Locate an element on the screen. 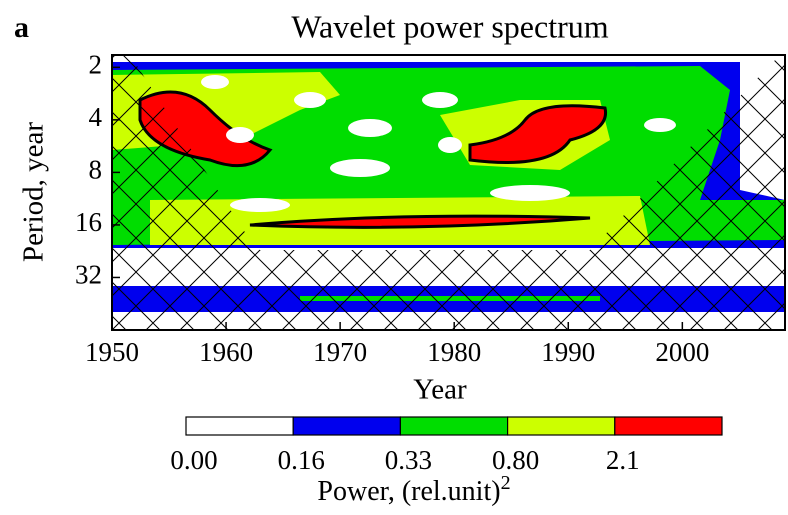  colorbar-tick-label: 0.33 is located at coordinates (408, 460).